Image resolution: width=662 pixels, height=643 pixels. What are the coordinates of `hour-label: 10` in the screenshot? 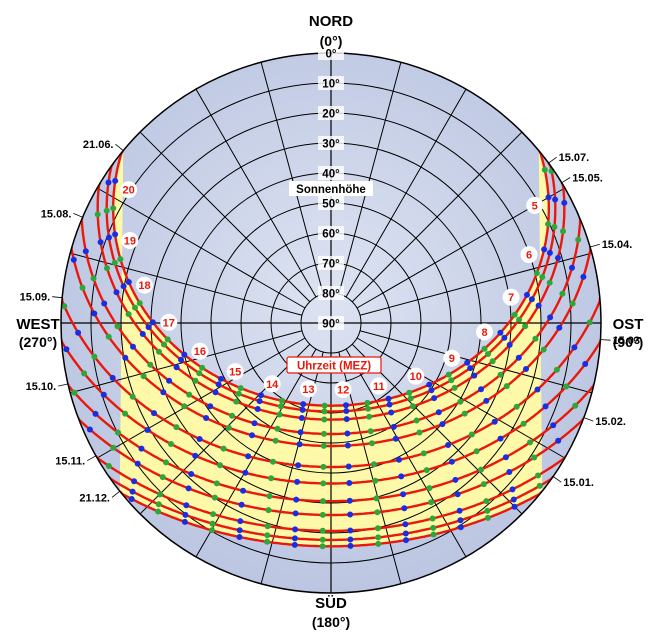 It's located at (416, 377).